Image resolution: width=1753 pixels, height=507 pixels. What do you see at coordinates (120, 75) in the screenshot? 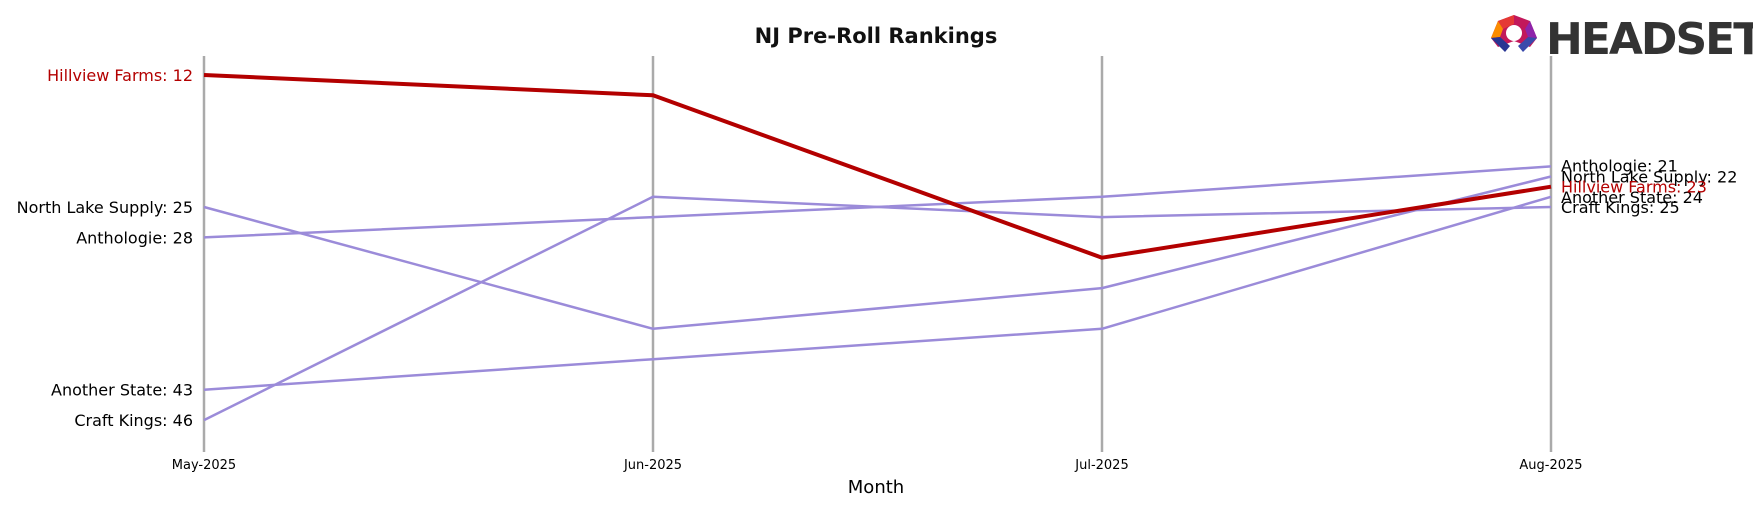
I see `start-label-hillview-farms: Hillview Farms: 12` at bounding box center [120, 75].